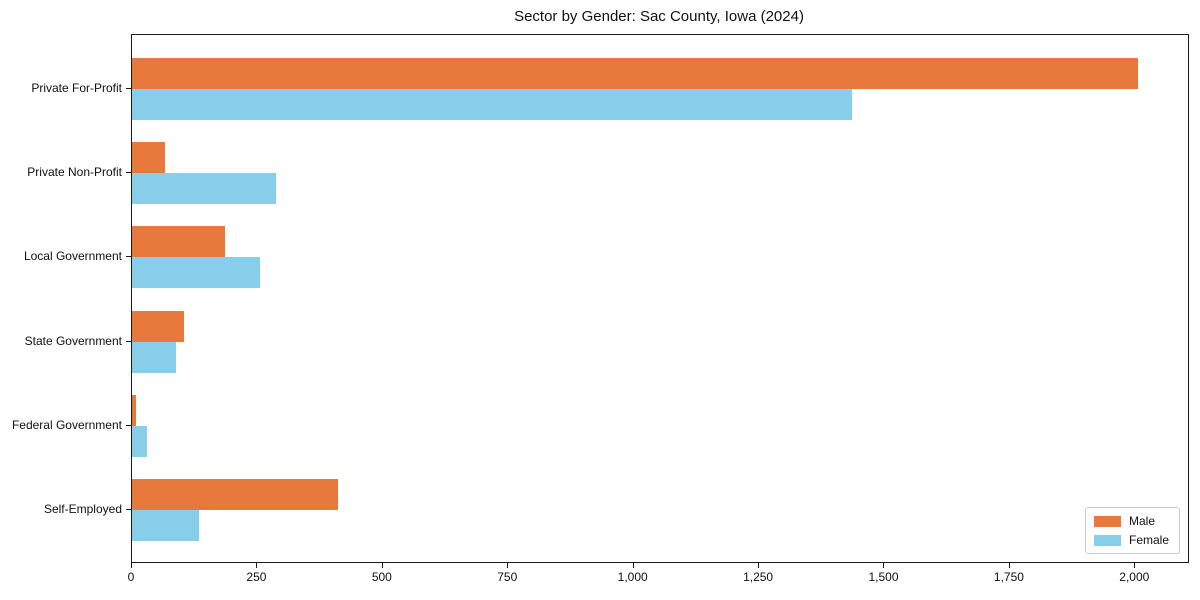 The width and height of the screenshot is (1200, 600). What do you see at coordinates (74, 172) in the screenshot?
I see `y-label-private-non-profit: Private Non-Profit` at bounding box center [74, 172].